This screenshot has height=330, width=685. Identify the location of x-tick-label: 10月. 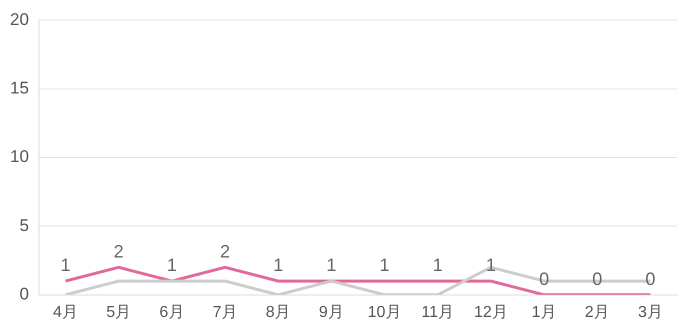
(385, 312).